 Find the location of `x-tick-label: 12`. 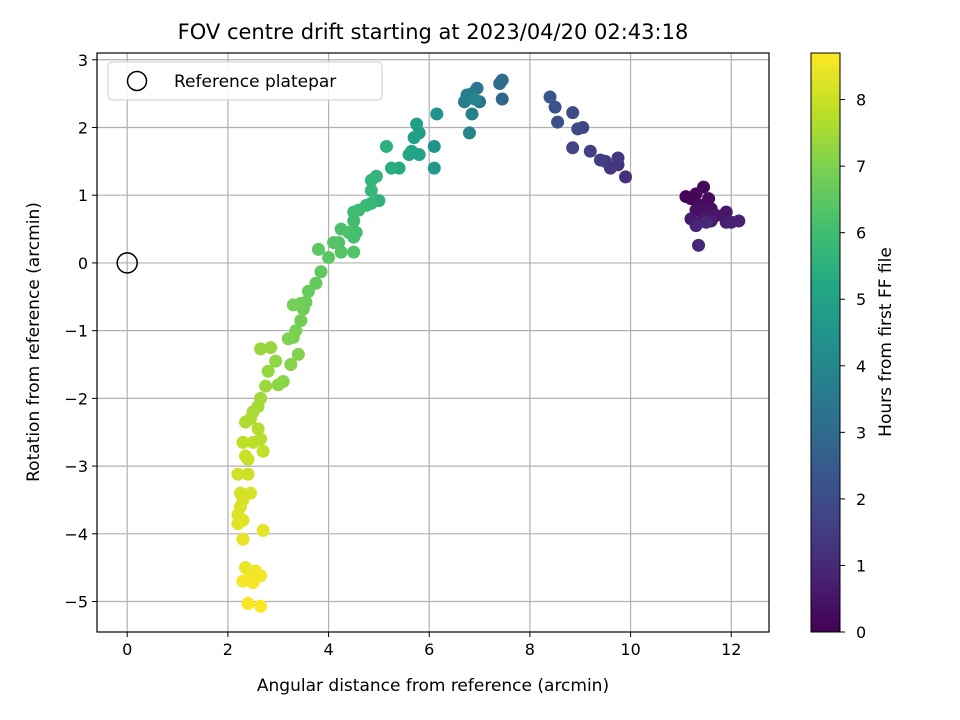

x-tick-label: 12 is located at coordinates (731, 649).